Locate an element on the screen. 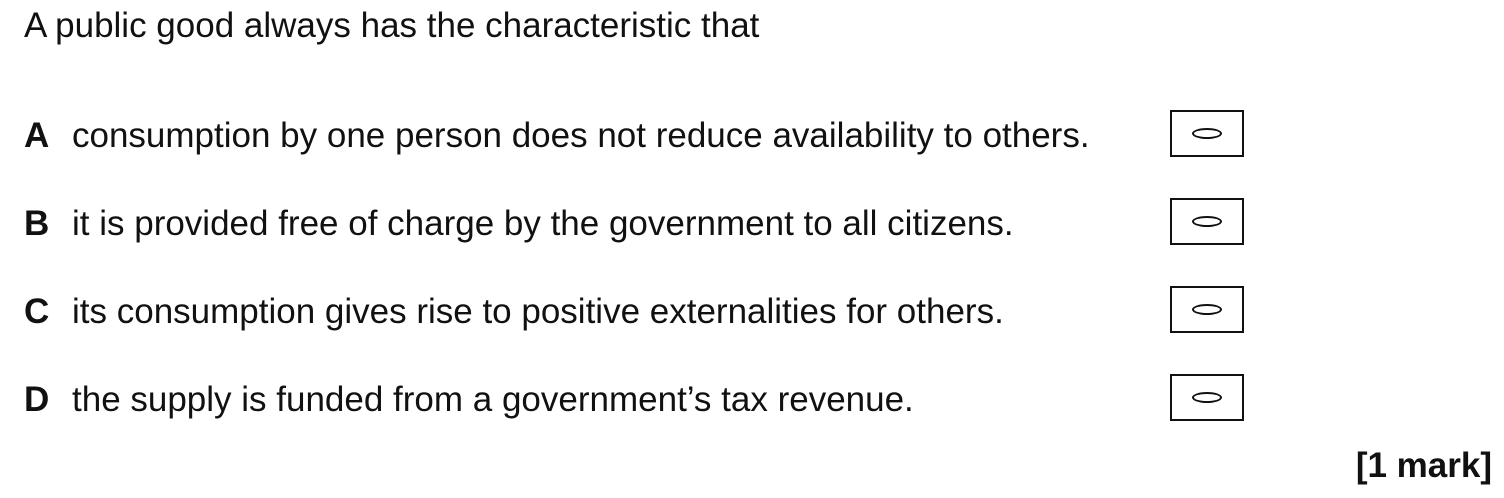 The height and width of the screenshot is (498, 1504). answer-box-d is located at coordinates (1207, 397).